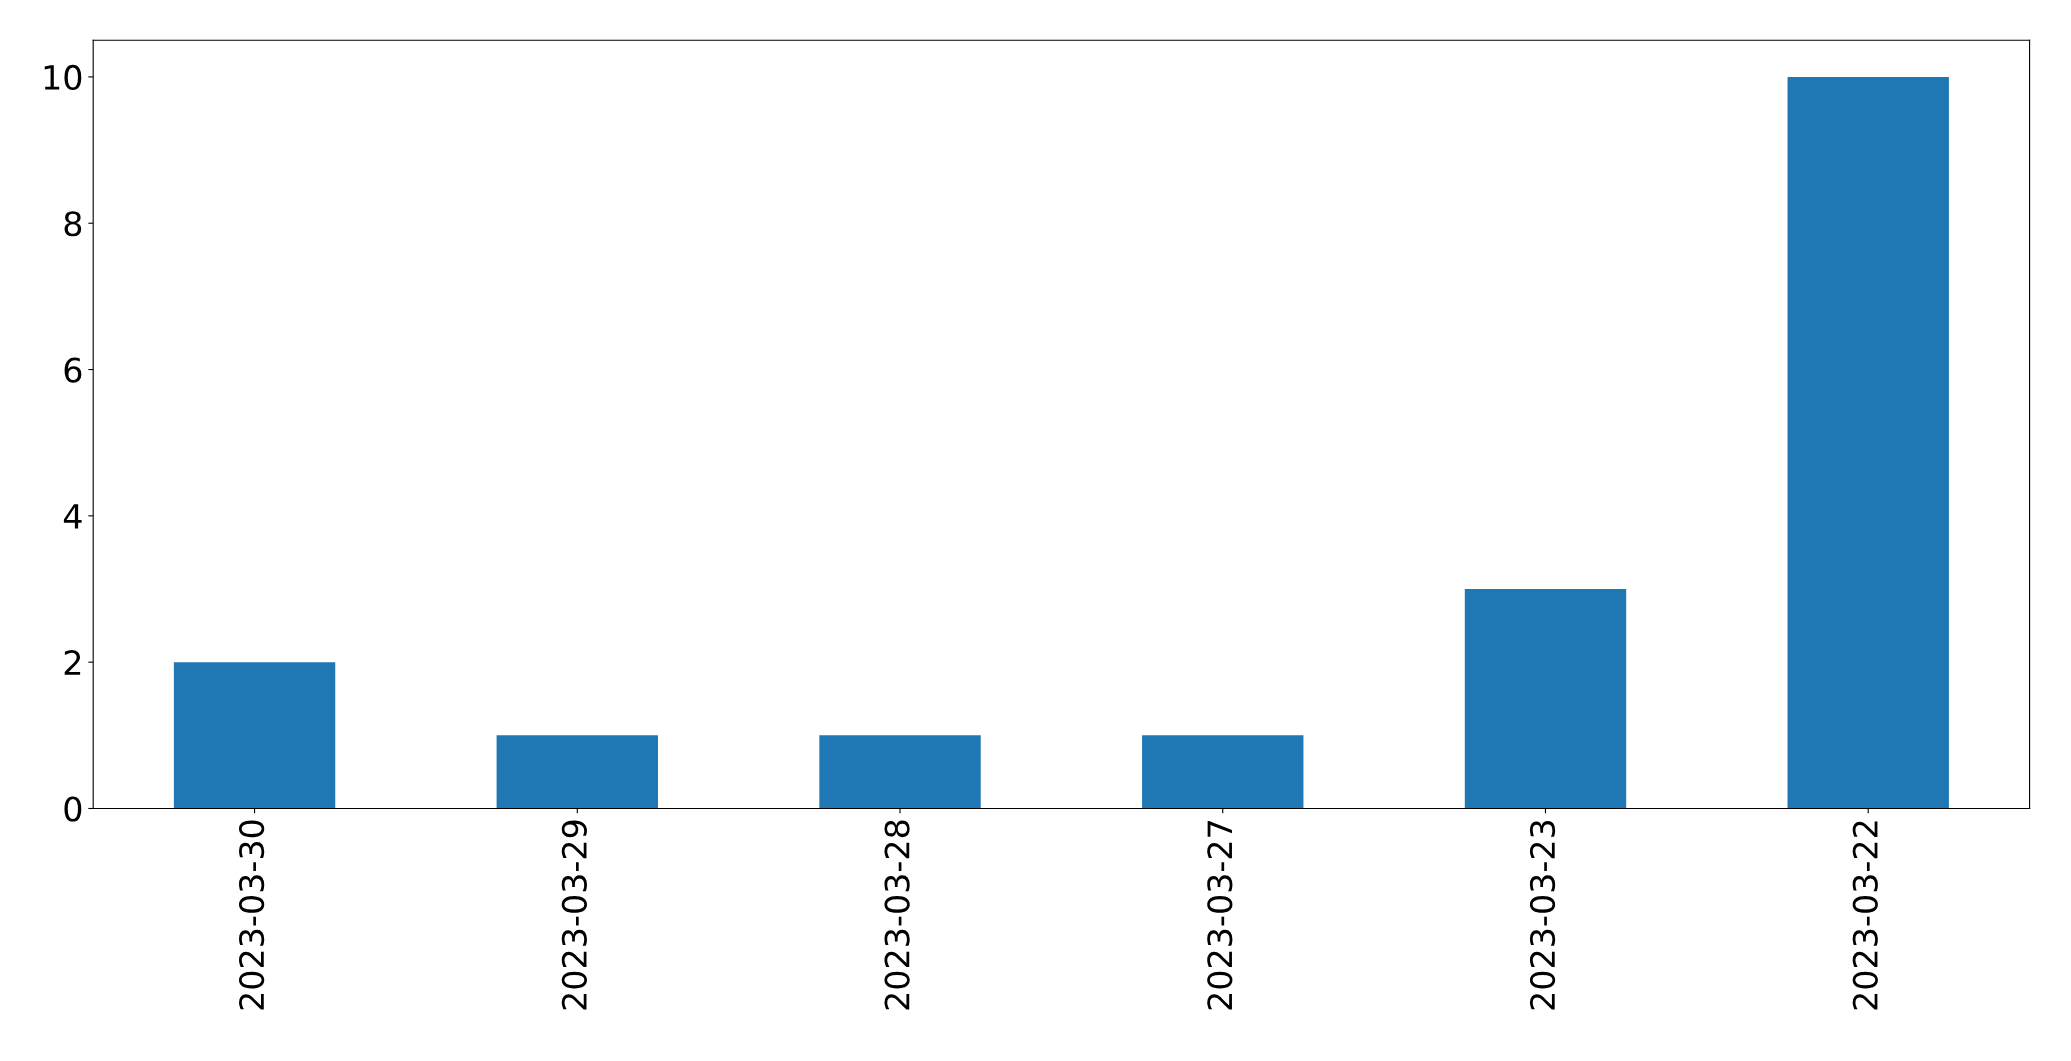 The height and width of the screenshot is (1061, 2071). I want to click on y-tick-label: 2, so click(72, 662).